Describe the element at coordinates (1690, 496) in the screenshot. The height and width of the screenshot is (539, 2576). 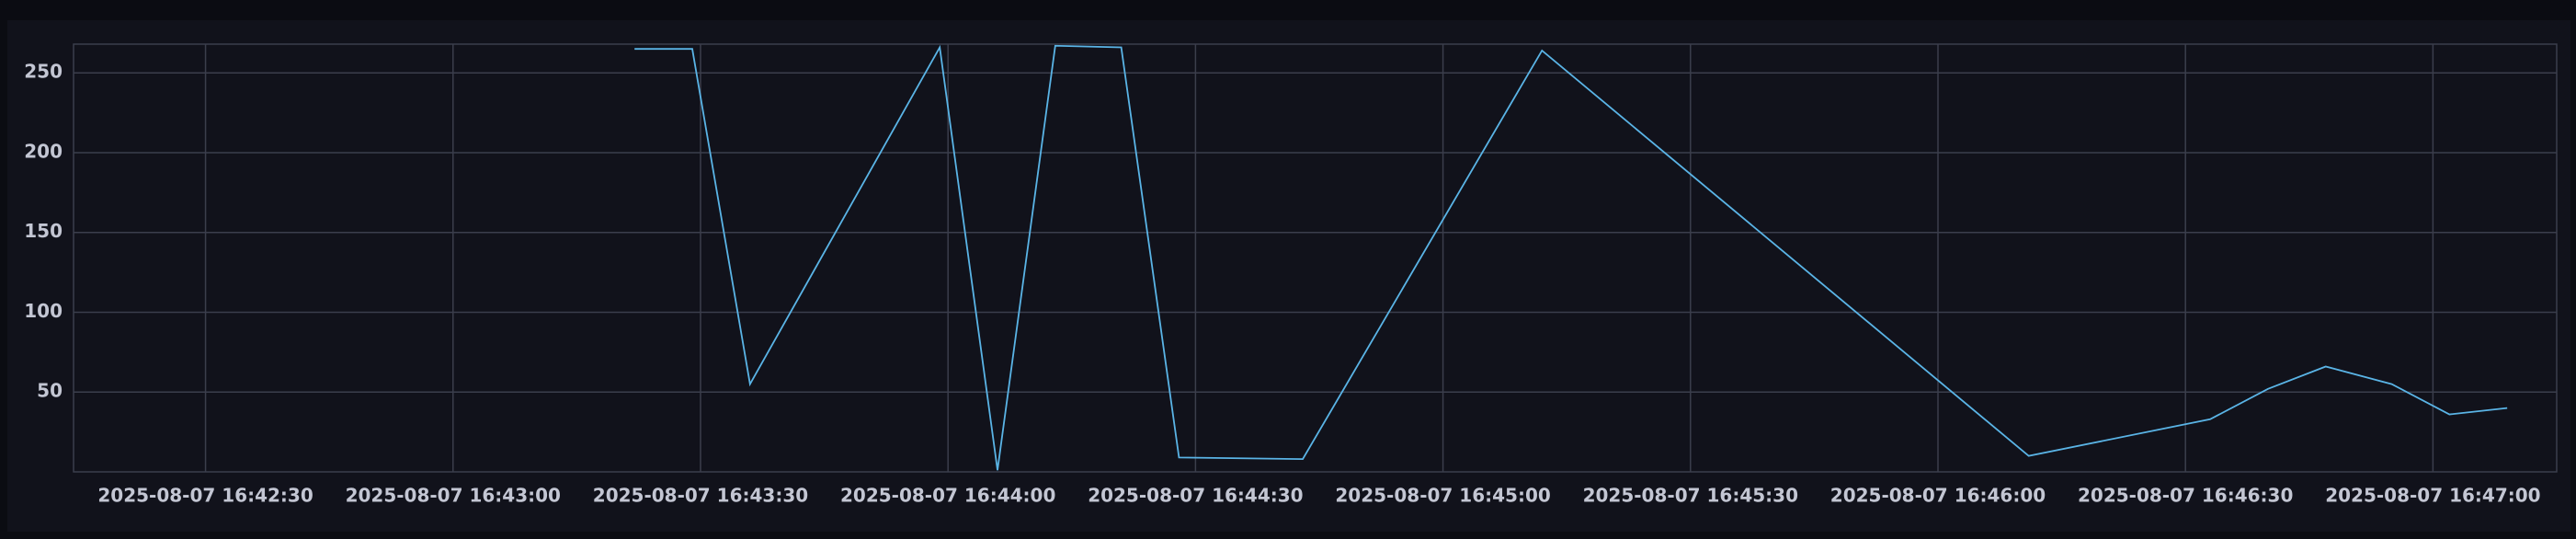
I see `x-tick-label: 2025-08-07 16:45:30` at that location.